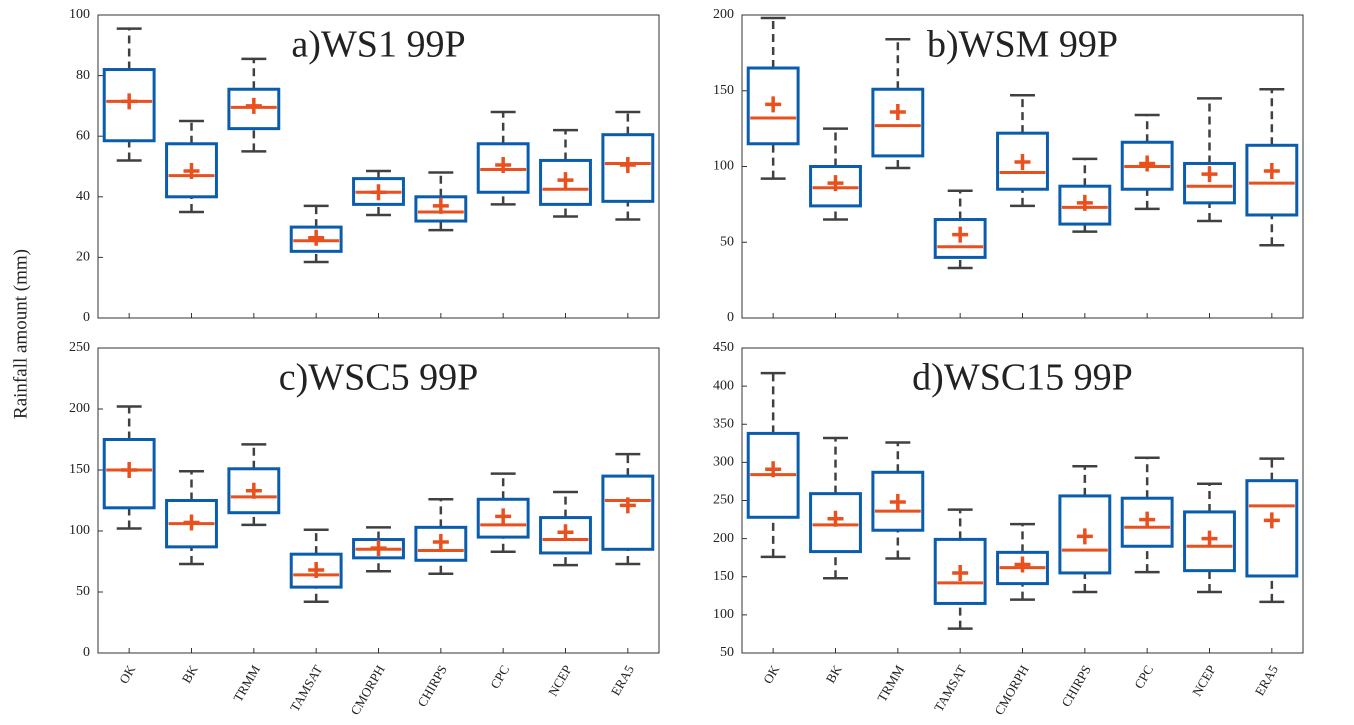 This screenshot has height=725, width=1354. I want to click on y-tick-label: 350, so click(723, 423).